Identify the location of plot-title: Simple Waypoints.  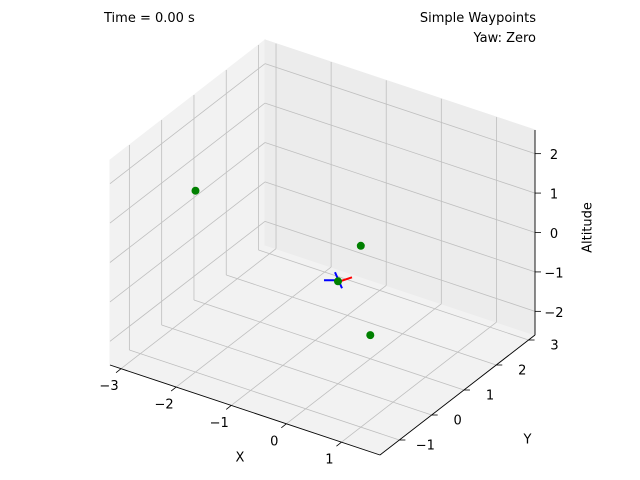
(477, 18).